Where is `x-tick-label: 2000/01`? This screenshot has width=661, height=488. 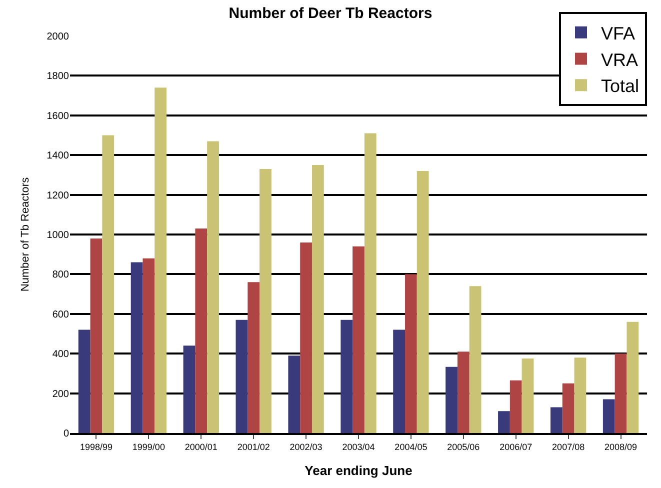
x-tick-label: 2000/01 is located at coordinates (201, 447).